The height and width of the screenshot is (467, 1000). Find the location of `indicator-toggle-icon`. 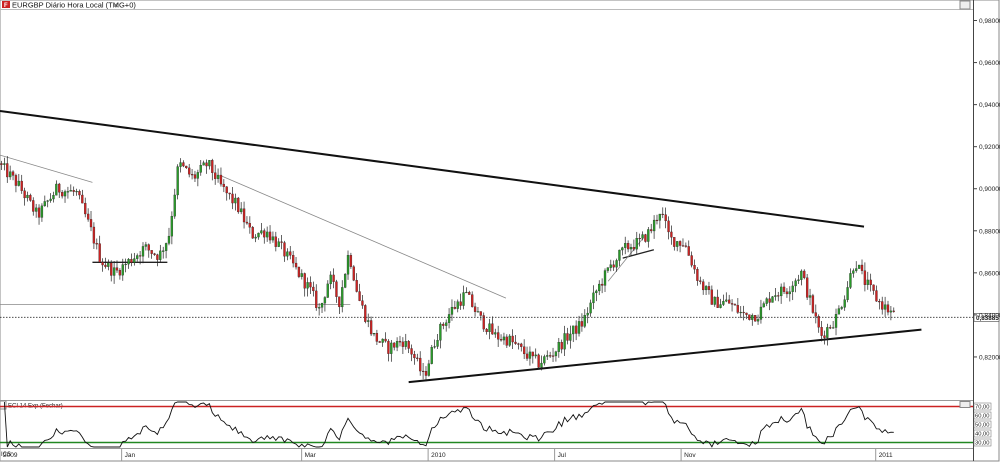

indicator-toggle-icon is located at coordinates (3, 405).